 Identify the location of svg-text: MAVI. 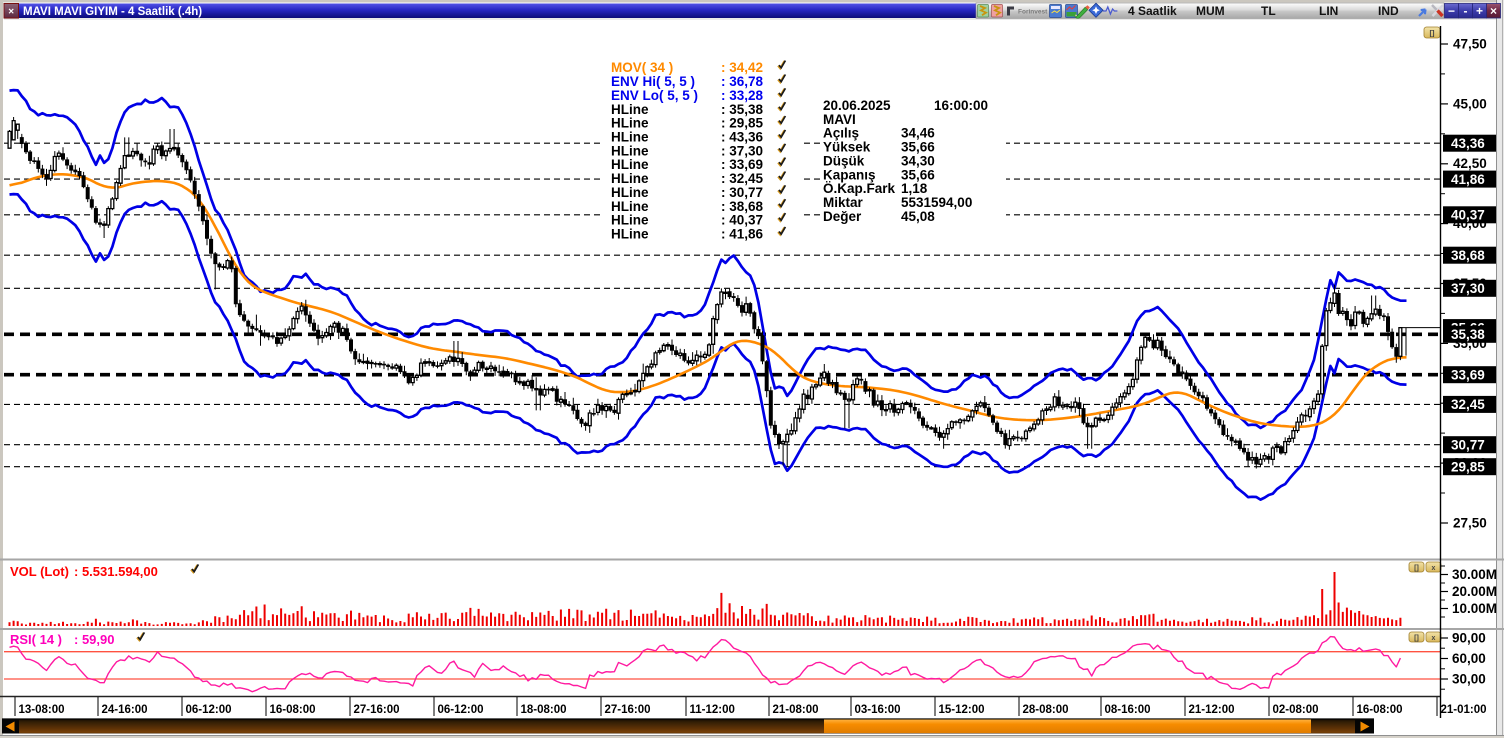
(839, 119).